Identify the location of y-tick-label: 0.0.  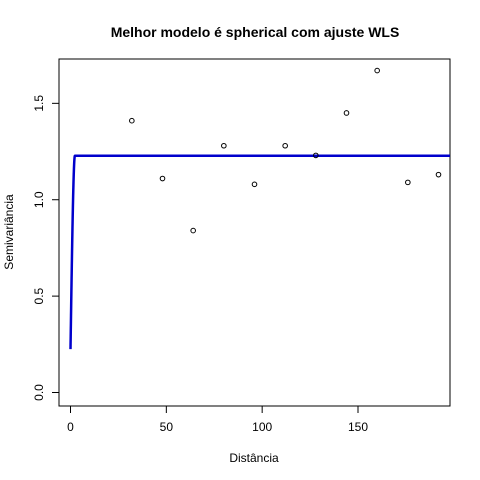
(39, 392).